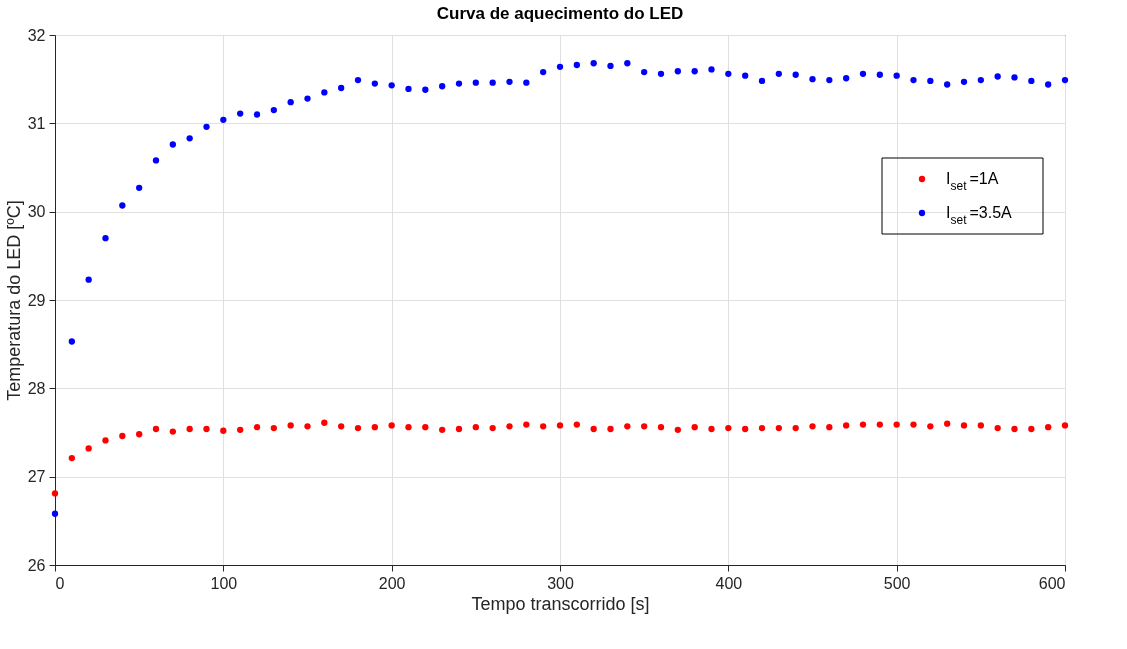 The image size is (1127, 649). Describe the element at coordinates (36, 388) in the screenshot. I see `y-tick-label: 28` at that location.